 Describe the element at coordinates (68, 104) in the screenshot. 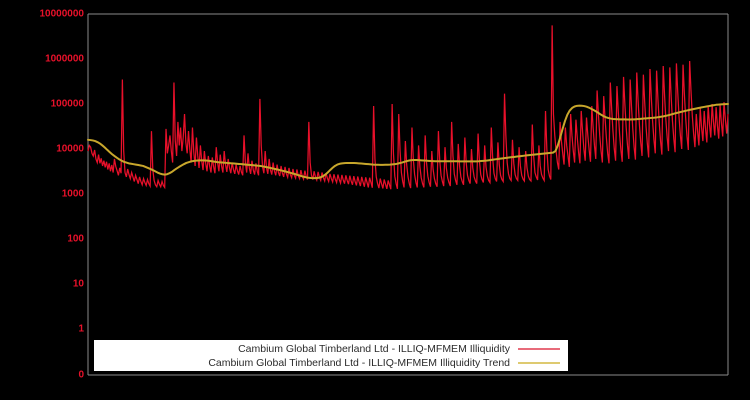

I see `y-axis-tick-label: 100000` at that location.